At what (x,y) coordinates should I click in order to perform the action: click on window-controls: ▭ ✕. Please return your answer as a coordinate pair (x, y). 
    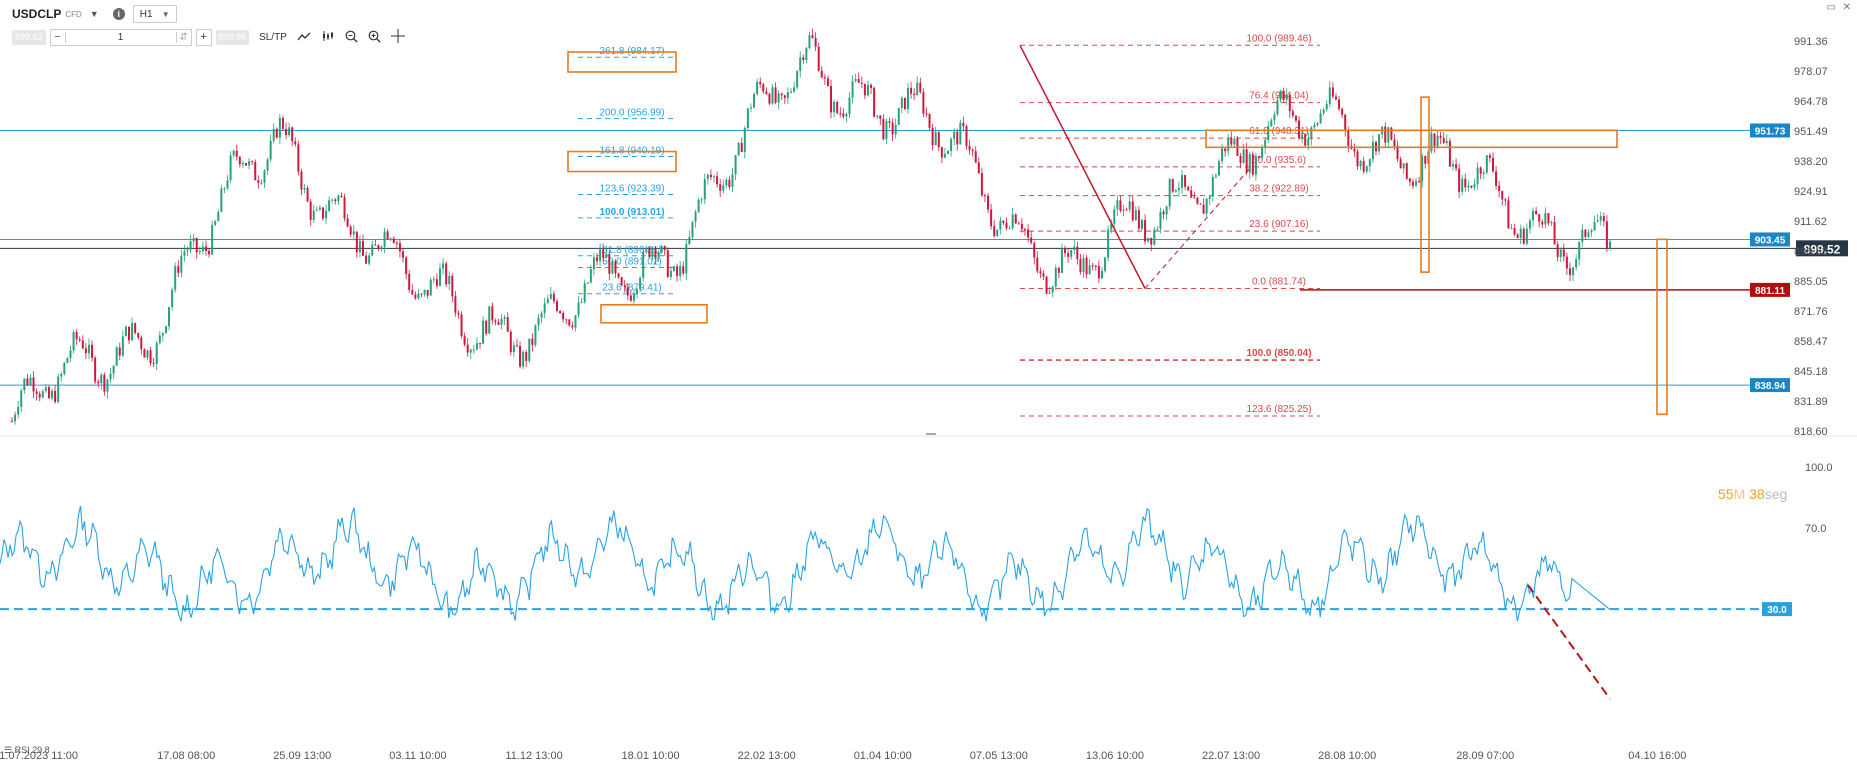
    Looking at the image, I should click on (1838, 7).